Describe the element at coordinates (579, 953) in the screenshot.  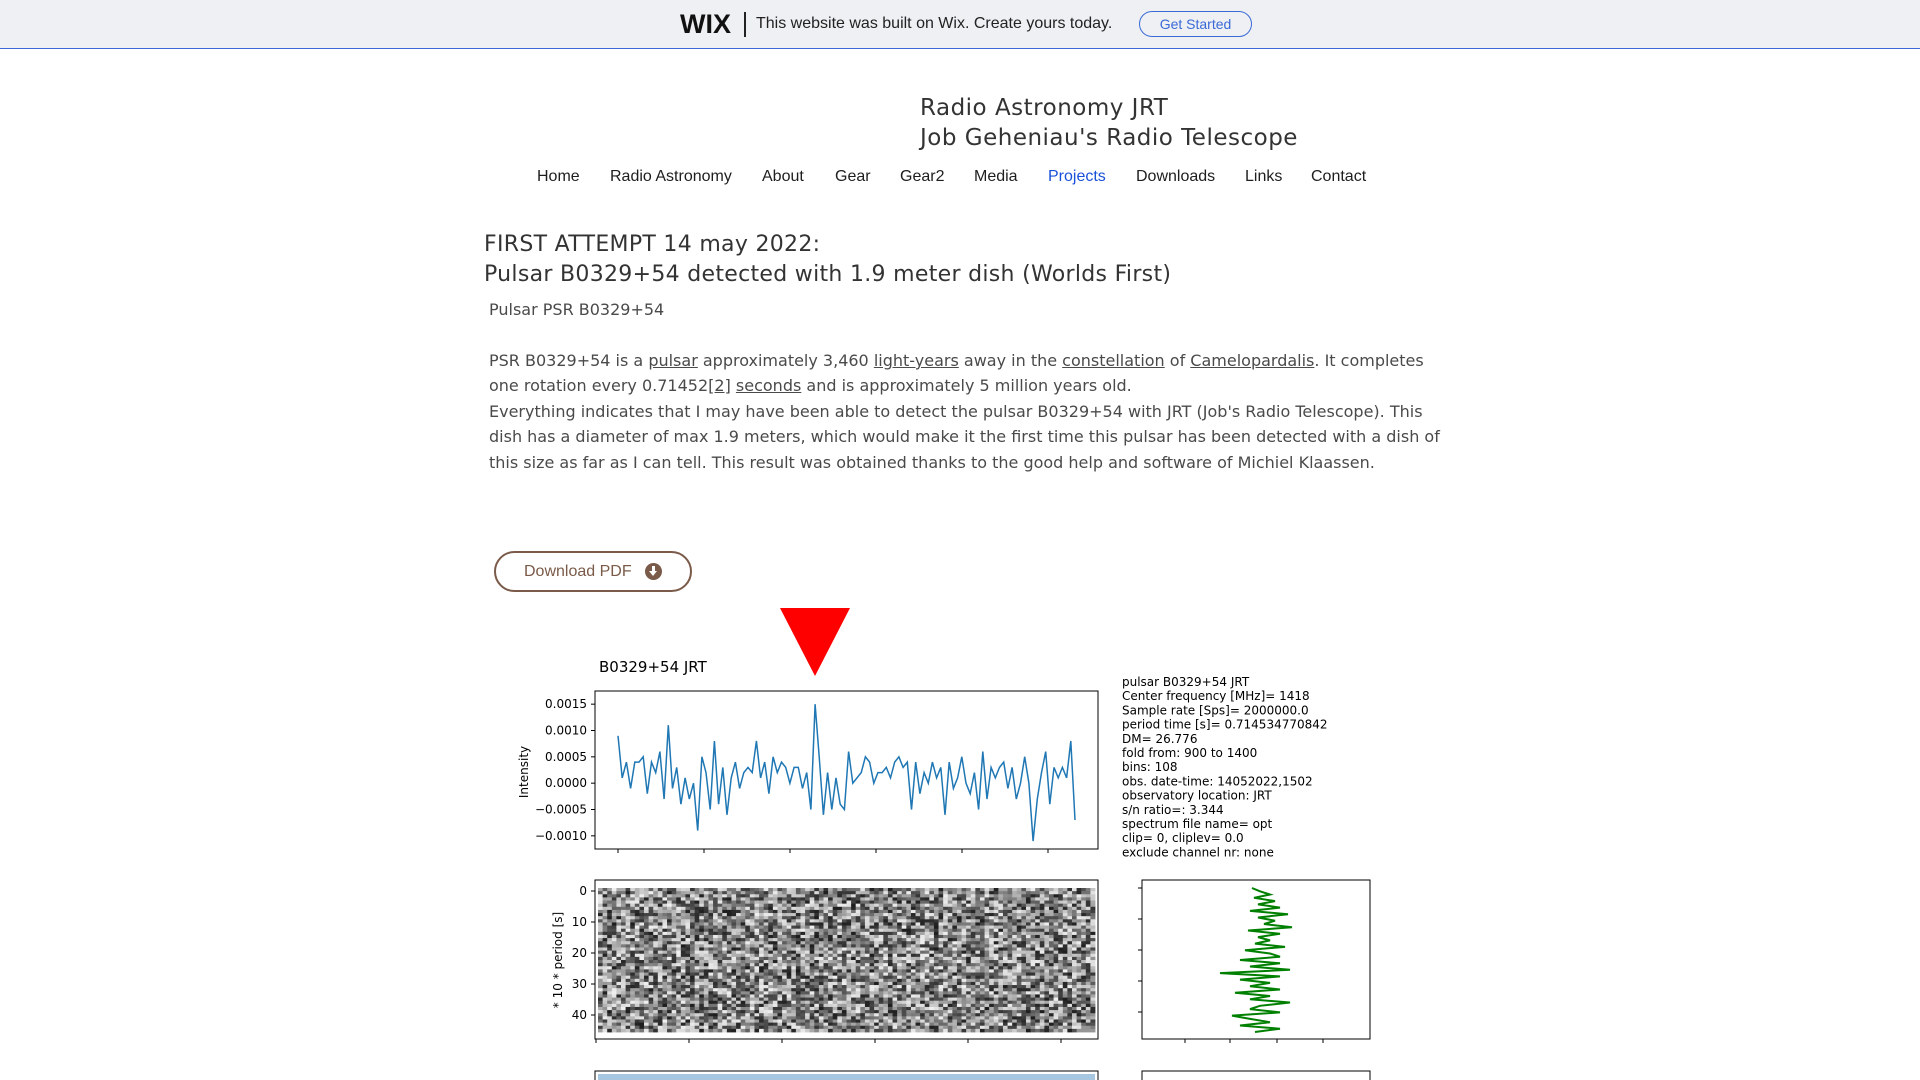
I see `y-tick-label: 20` at that location.